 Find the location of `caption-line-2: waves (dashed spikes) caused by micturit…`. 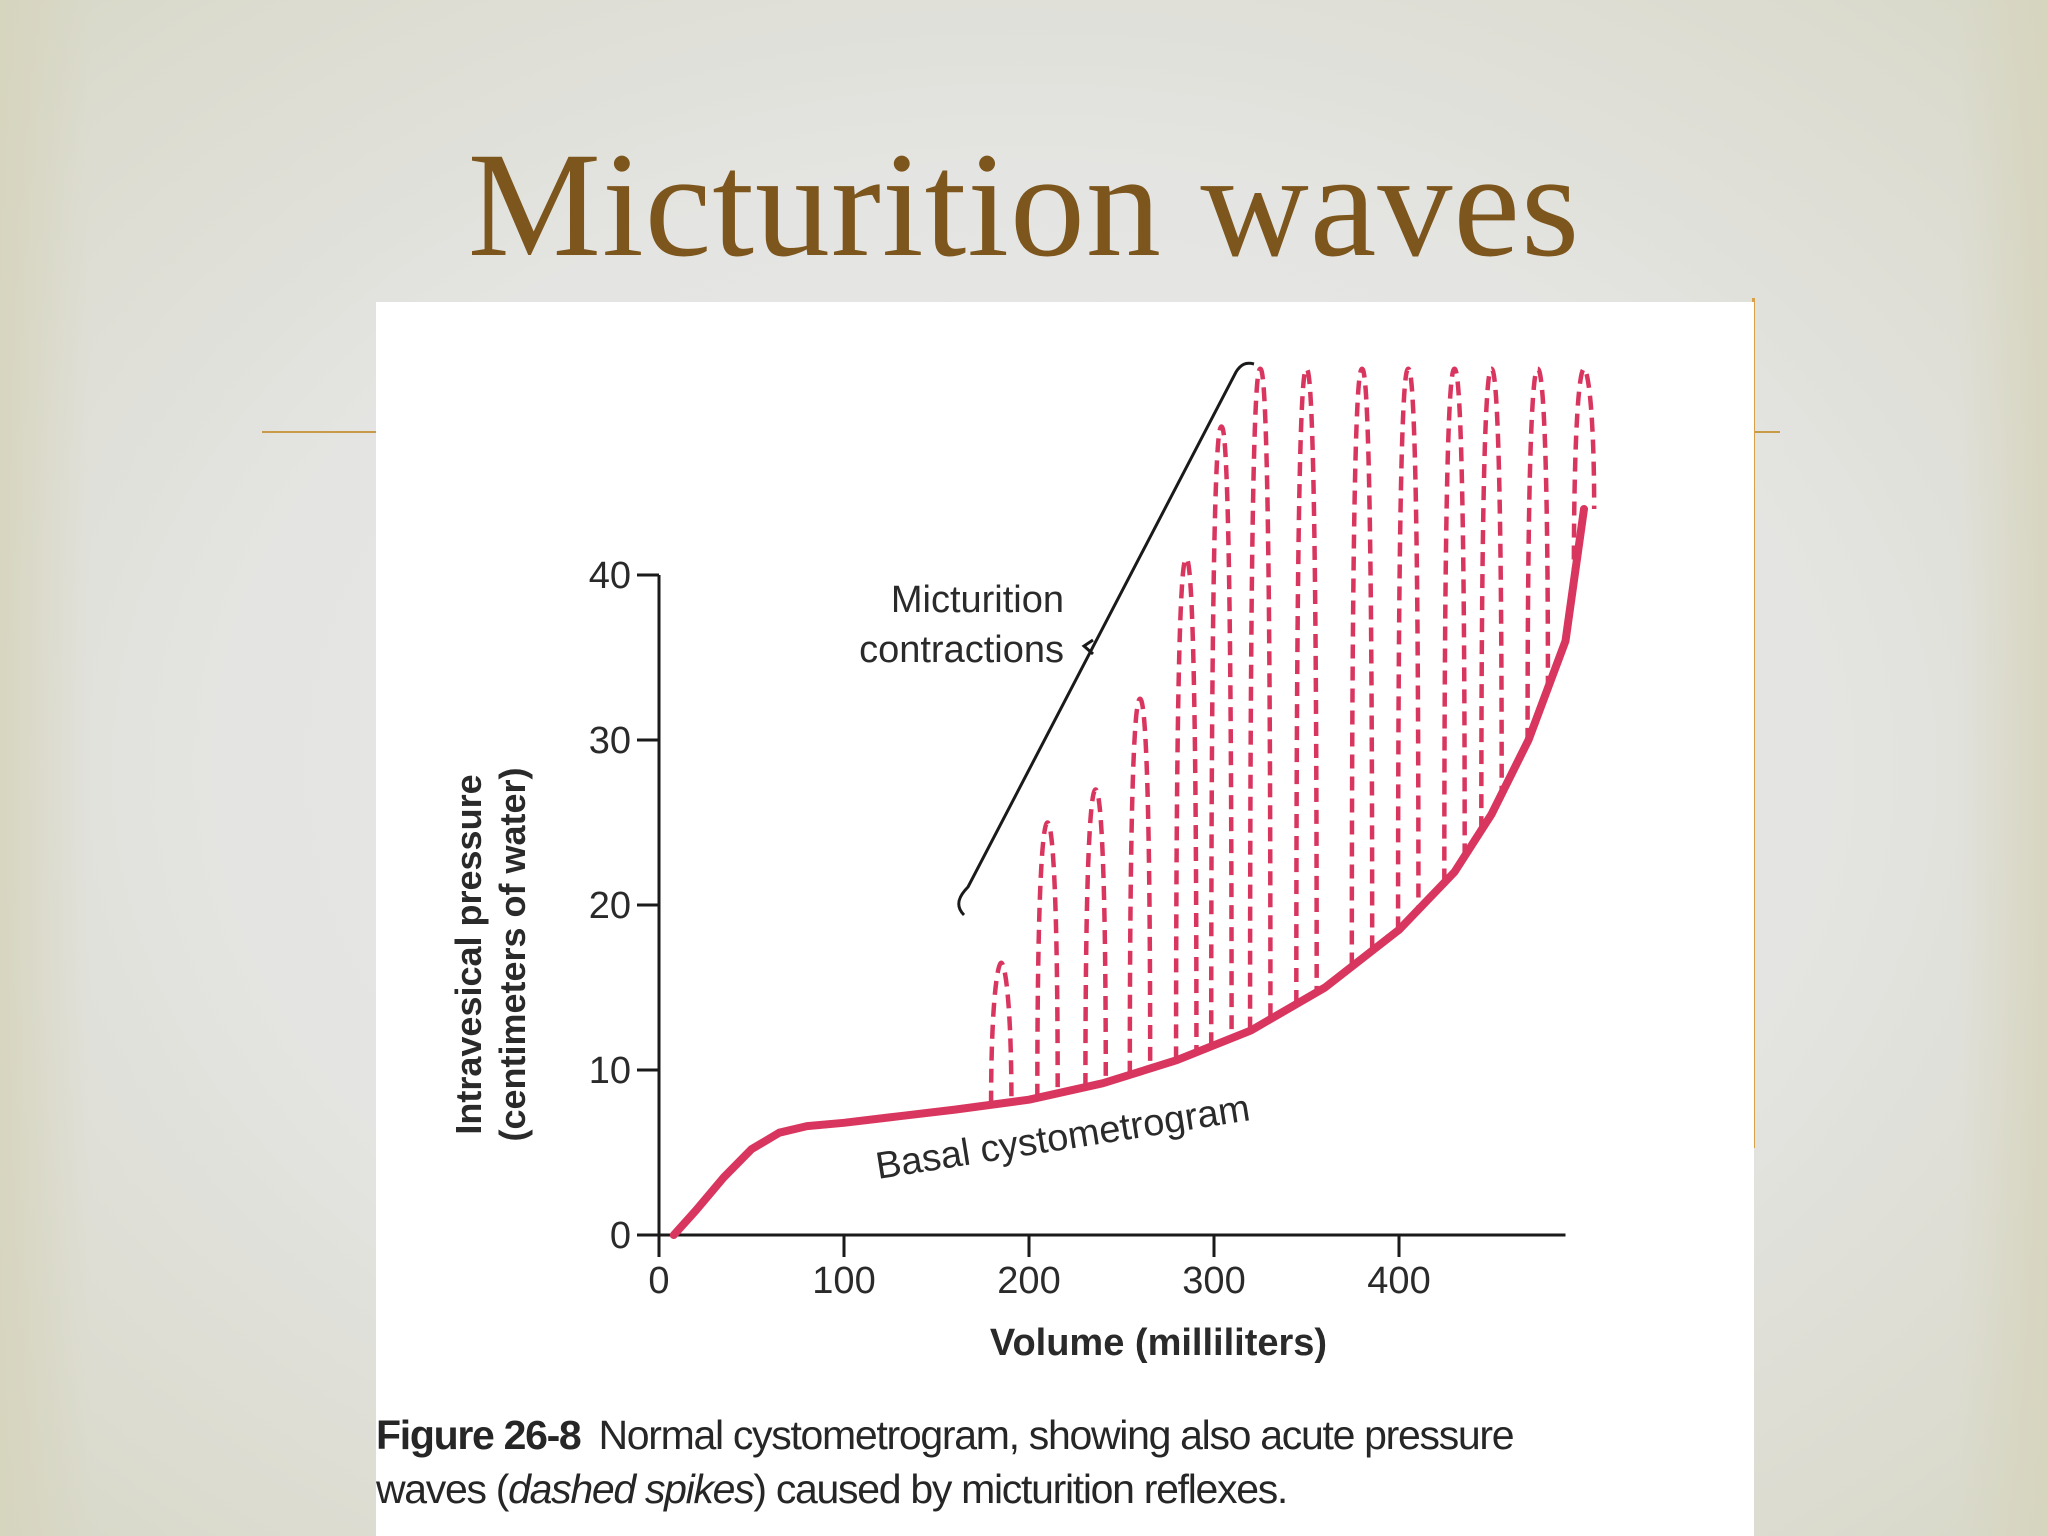

caption-line-2: waves (dashed spikes) caused by micturit… is located at coordinates (1065, 1489).